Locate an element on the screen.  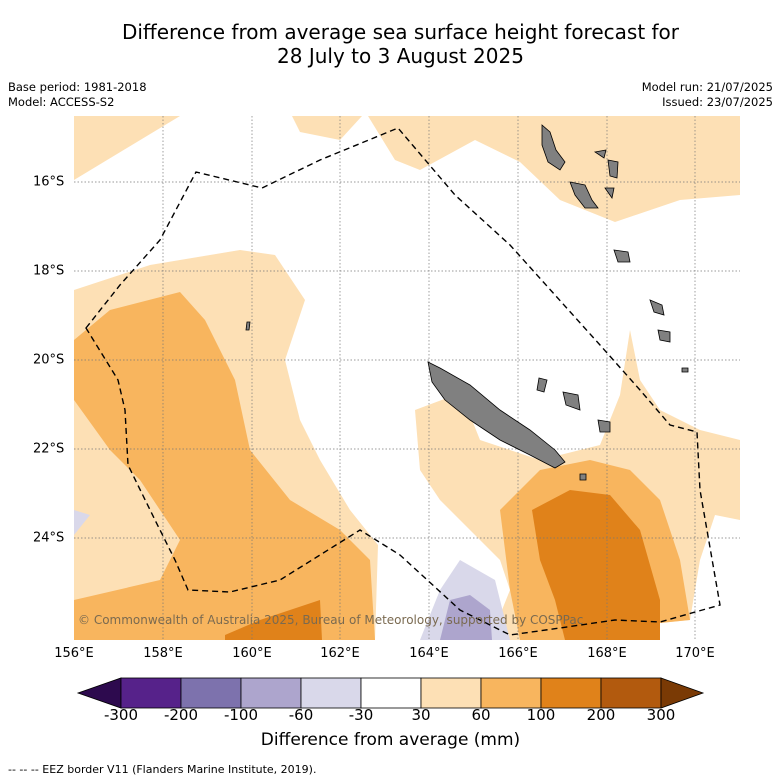
lat-tick: 22°S is located at coordinates (49, 449).